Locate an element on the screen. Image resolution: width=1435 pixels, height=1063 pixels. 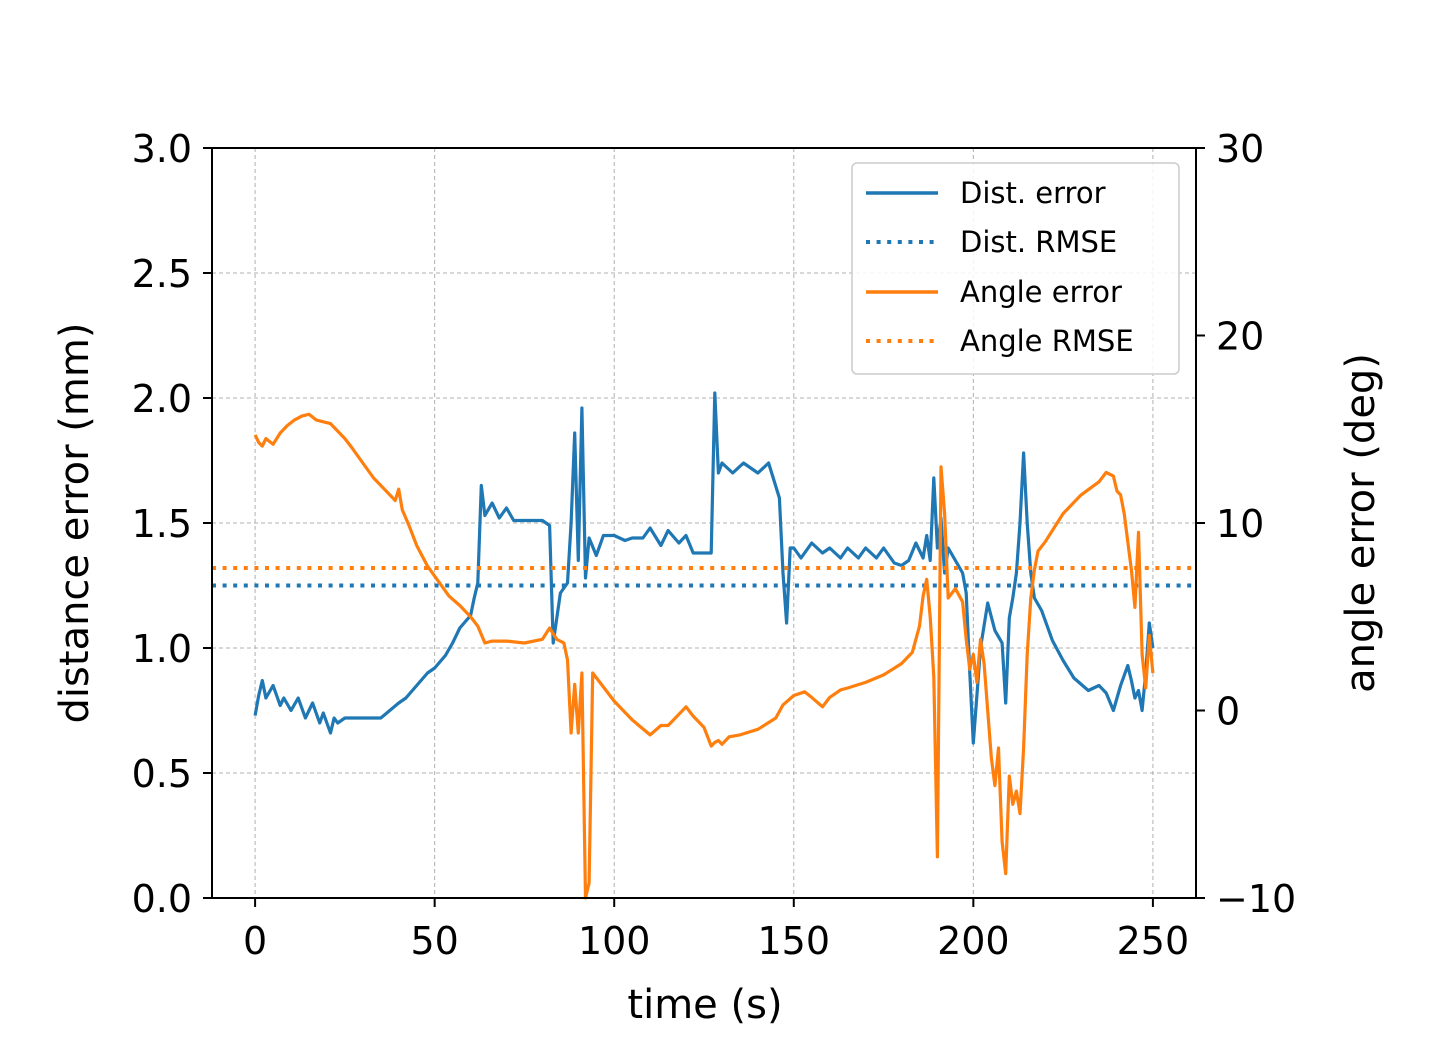
y-tick-label: 0.0 is located at coordinates (162, 899).